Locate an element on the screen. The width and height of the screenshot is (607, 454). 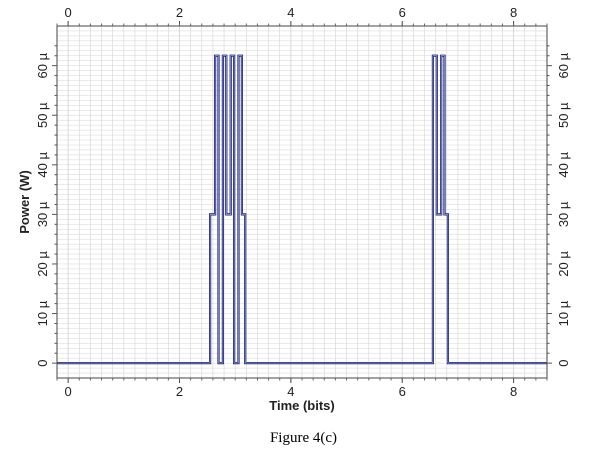
y-tick-label-left: 40 µ is located at coordinates (42, 165).